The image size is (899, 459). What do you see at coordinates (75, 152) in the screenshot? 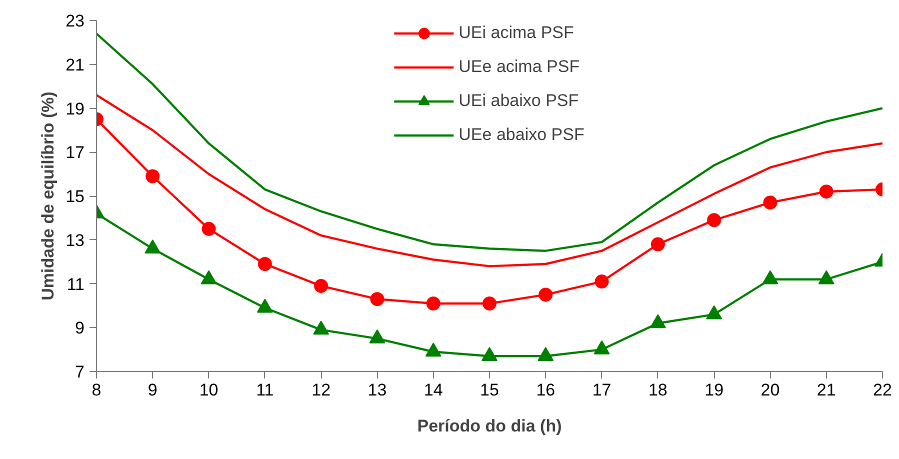
I see `y-tick-label: 17` at bounding box center [75, 152].